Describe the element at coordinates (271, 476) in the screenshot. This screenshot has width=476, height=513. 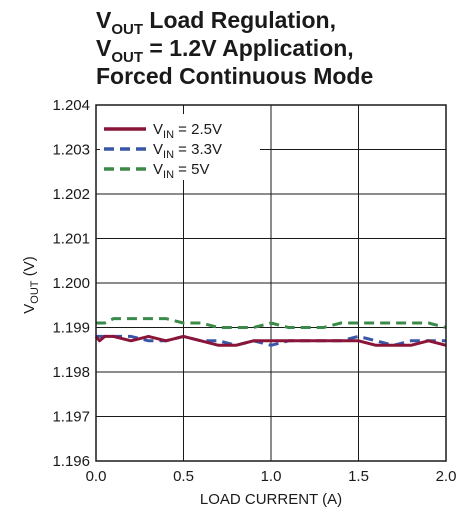
I see `x-tick-label: 1.0` at that location.